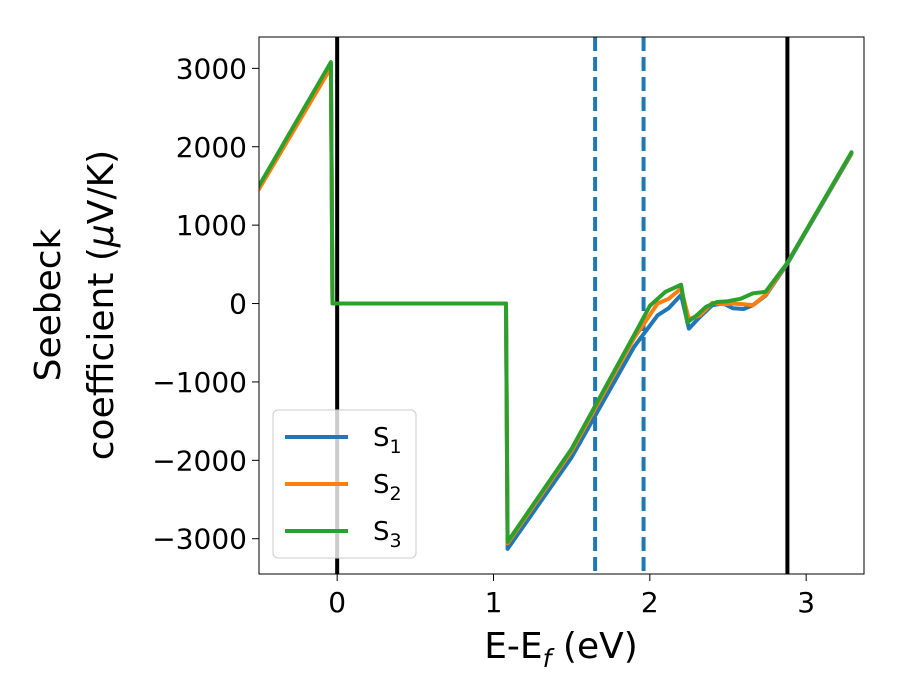  Describe the element at coordinates (199, 460) in the screenshot. I see `y-tick-label: −2000` at that location.